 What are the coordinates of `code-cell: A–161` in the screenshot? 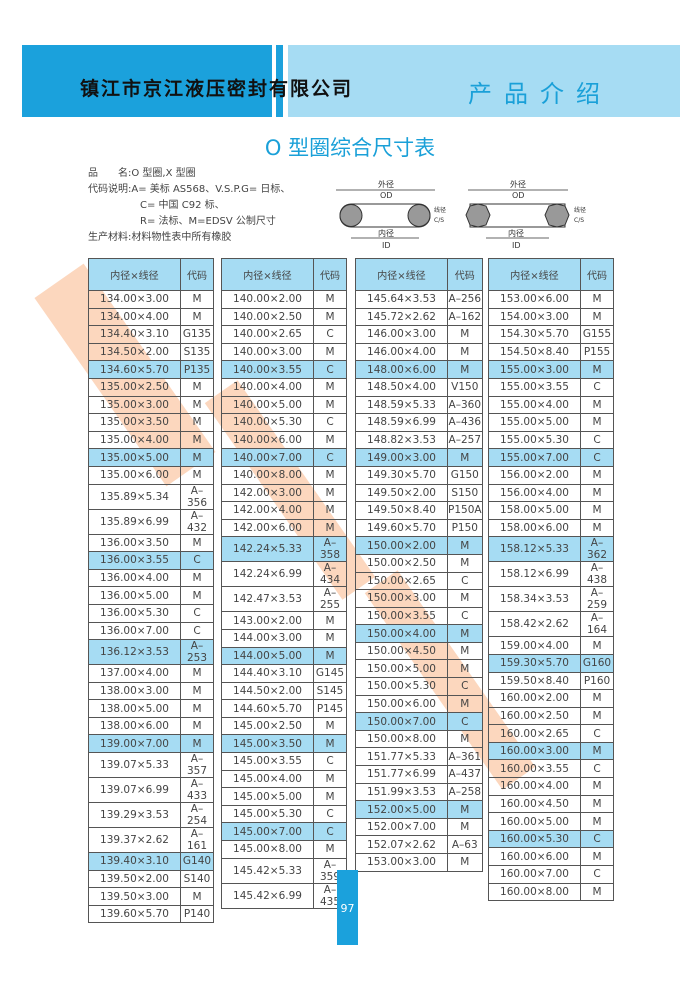 It's located at (197, 840).